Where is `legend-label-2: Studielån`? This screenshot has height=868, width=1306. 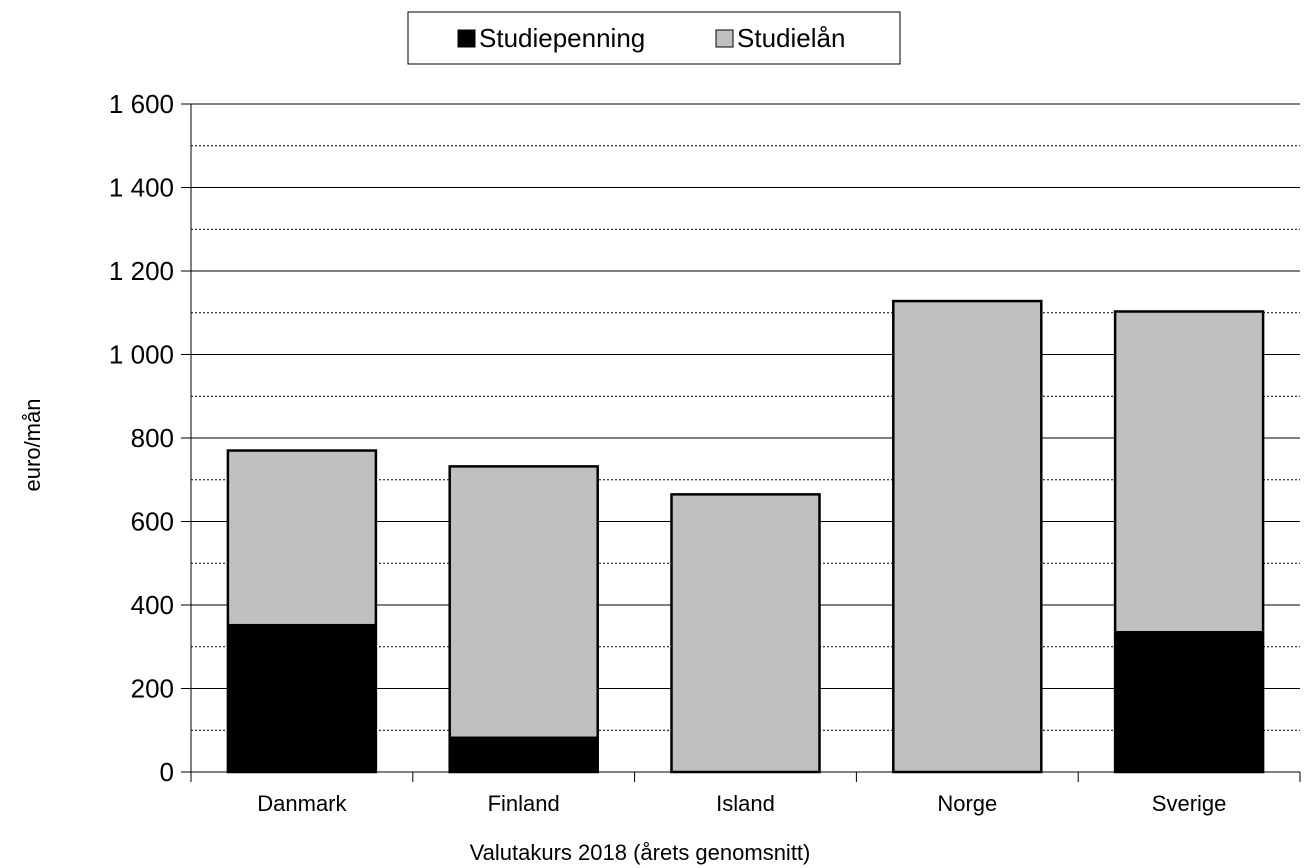 legend-label-2: Studielån is located at coordinates (791, 38).